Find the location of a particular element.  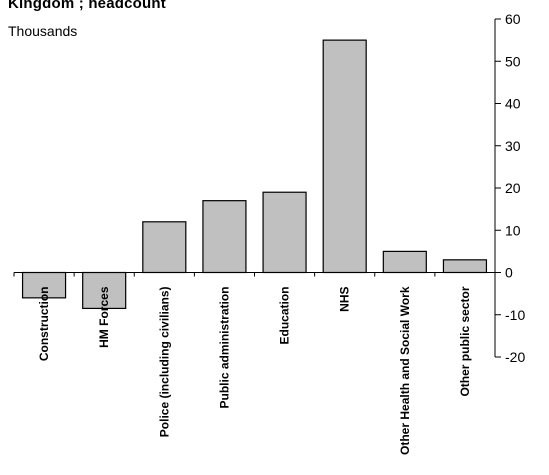

y-tick-label: 20 is located at coordinates (513, 188).